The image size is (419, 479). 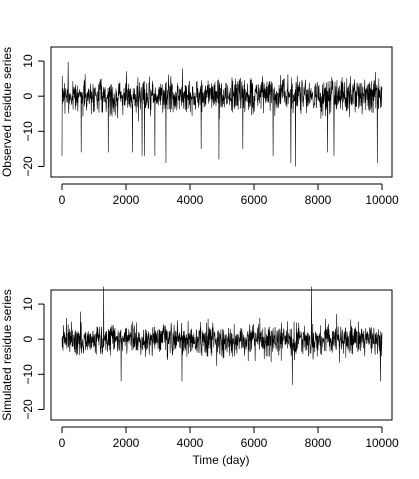 What do you see at coordinates (28, 166) in the screenshot?
I see `observed-y-tick-label: −20` at bounding box center [28, 166].